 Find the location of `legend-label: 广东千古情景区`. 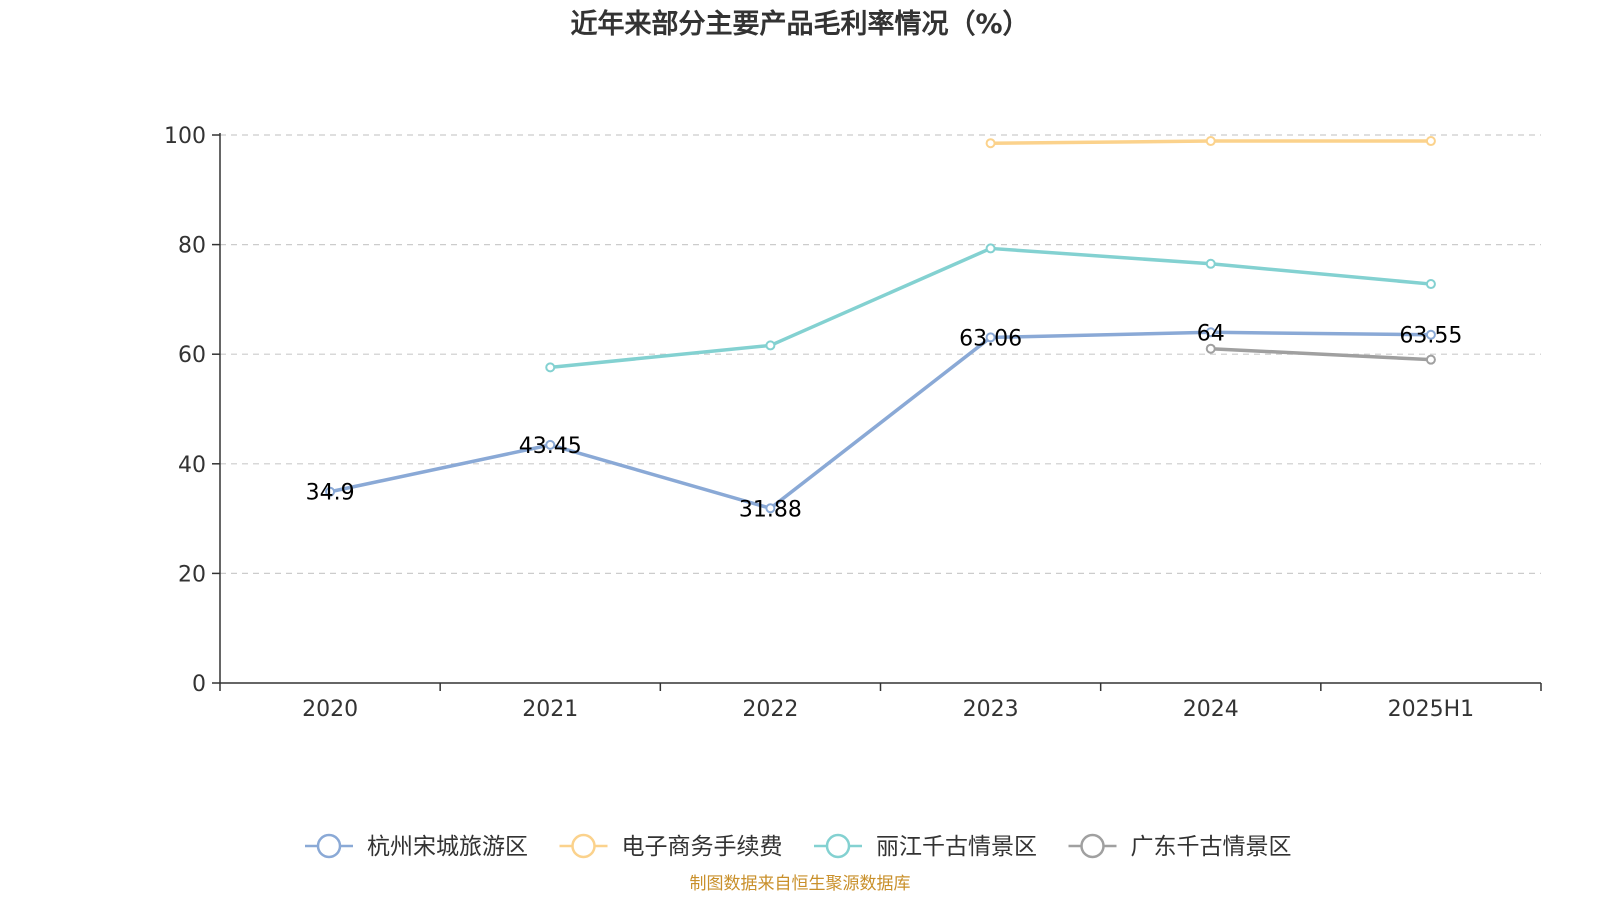

legend-label: 广东千古情景区 is located at coordinates (1211, 847).